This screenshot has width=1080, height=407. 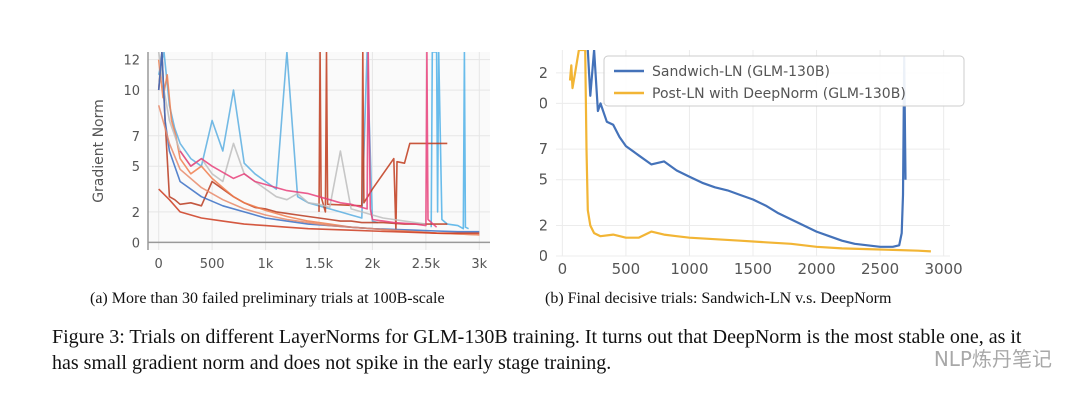 I want to click on x-tick-label: 1000, so click(x=689, y=269).